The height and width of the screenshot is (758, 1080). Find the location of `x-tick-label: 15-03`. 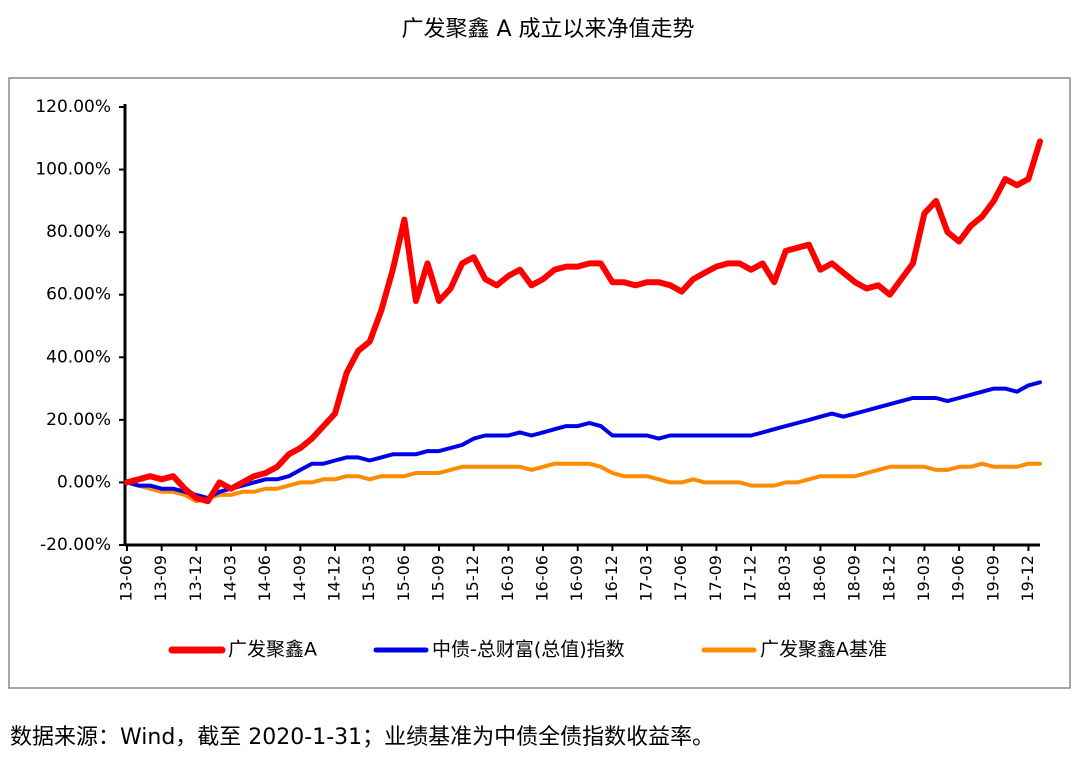

x-tick-label: 15-03 is located at coordinates (368, 578).